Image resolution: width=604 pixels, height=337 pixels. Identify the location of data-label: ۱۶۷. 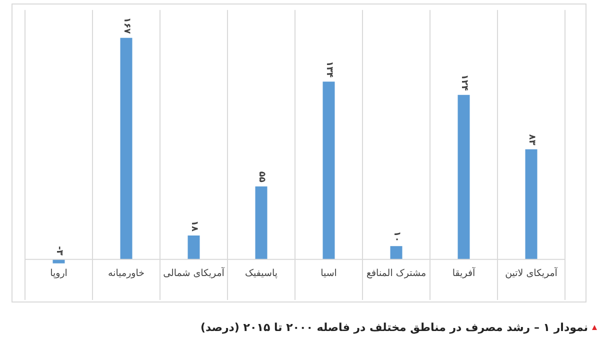
(126, 25).